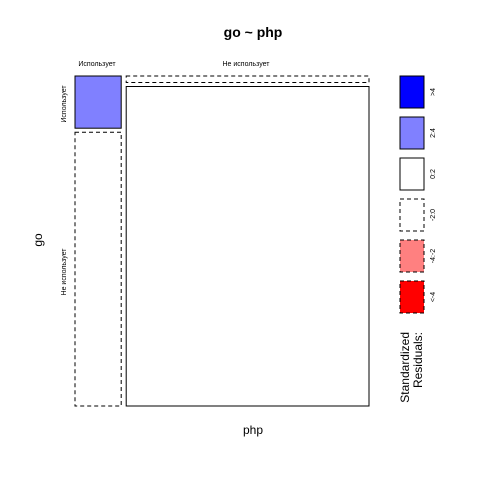 Image resolution: width=480 pixels, height=480 pixels. Describe the element at coordinates (64, 104) in the screenshot. I see `y-level-label-0: Использует` at that location.